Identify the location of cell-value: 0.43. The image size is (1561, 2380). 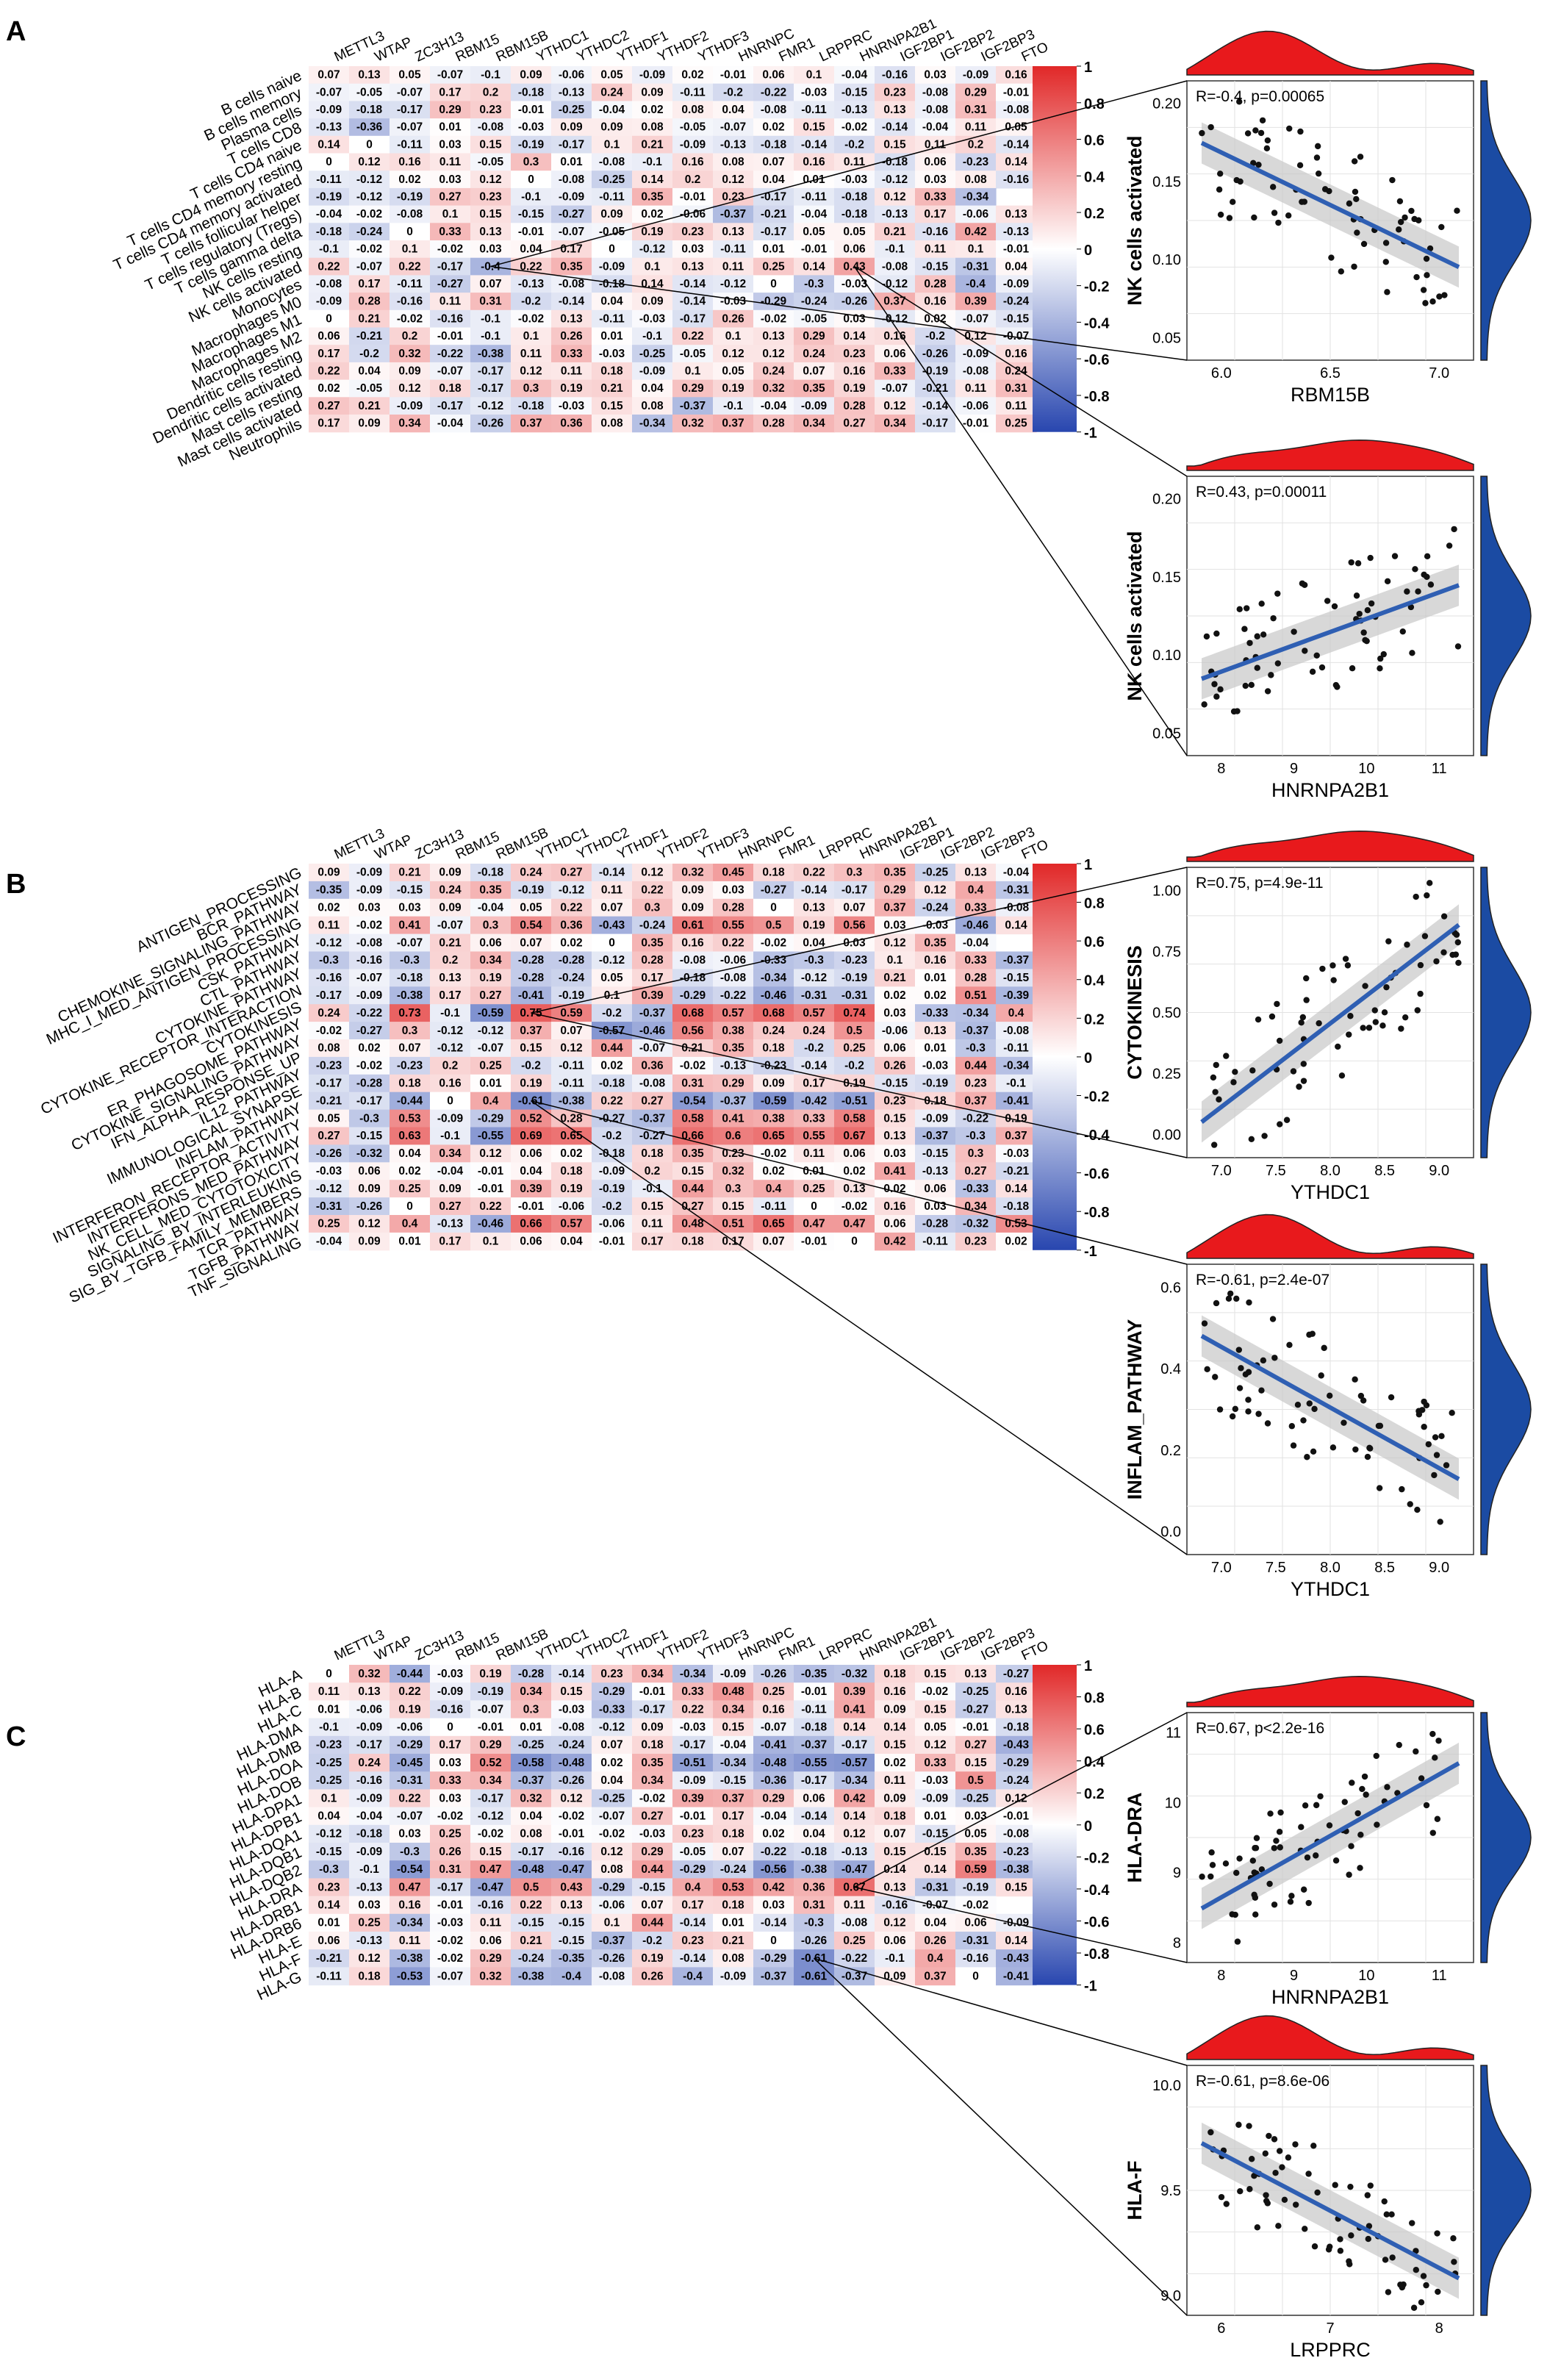
(571, 1887).